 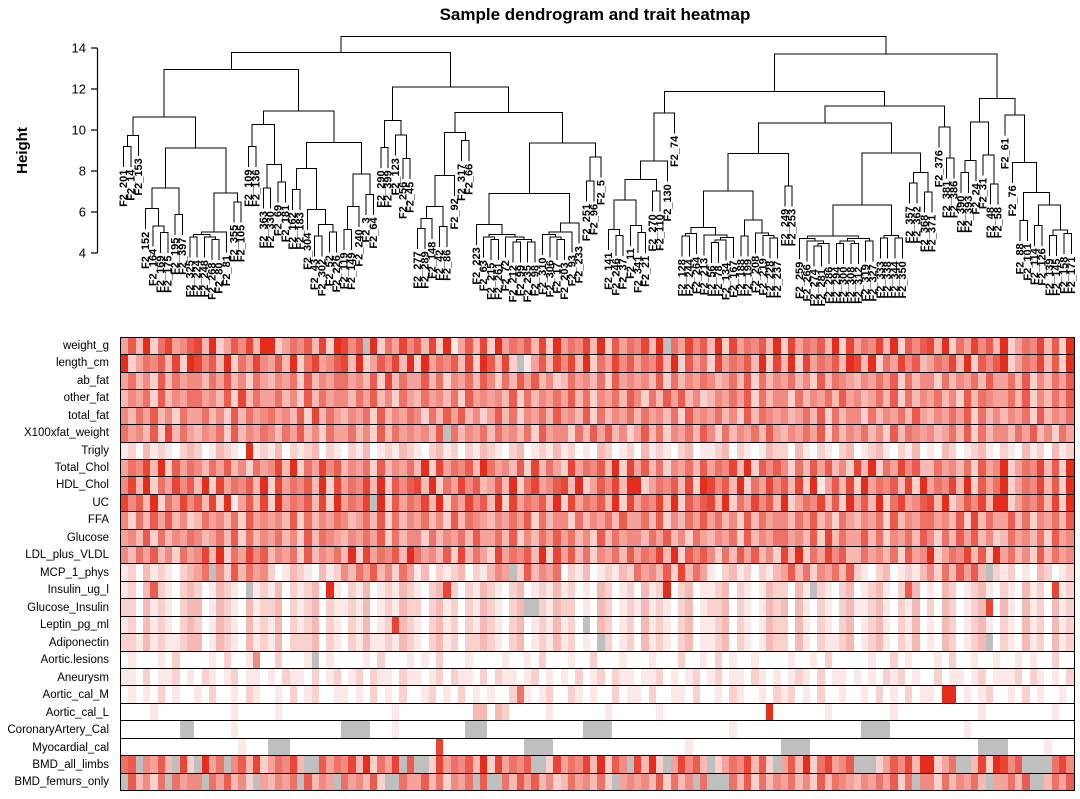 What do you see at coordinates (543, 276) in the screenshot?
I see `sample-label: F2_310` at bounding box center [543, 276].